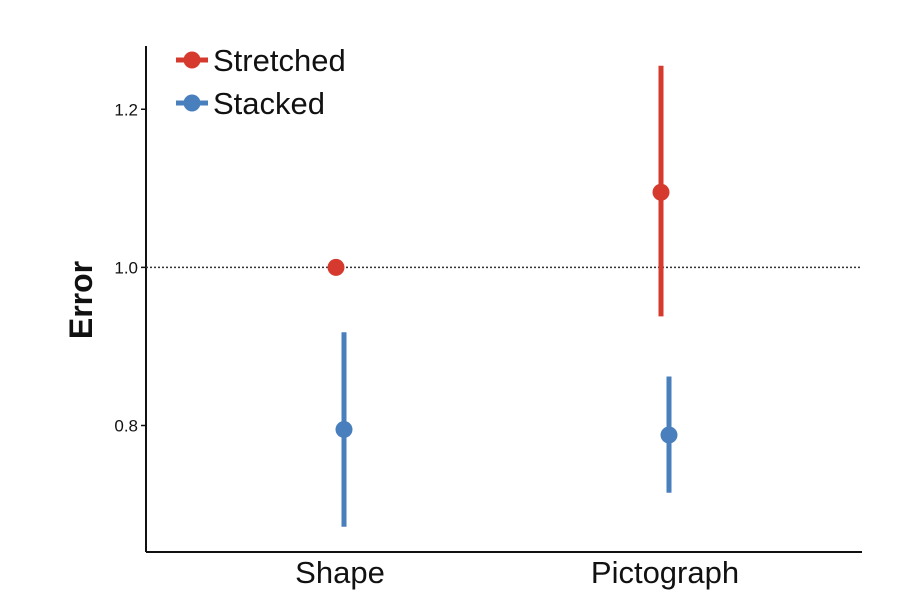  Describe the element at coordinates (517, 572) in the screenshot. I see `x-category-labels: Shape Pictograph` at that location.